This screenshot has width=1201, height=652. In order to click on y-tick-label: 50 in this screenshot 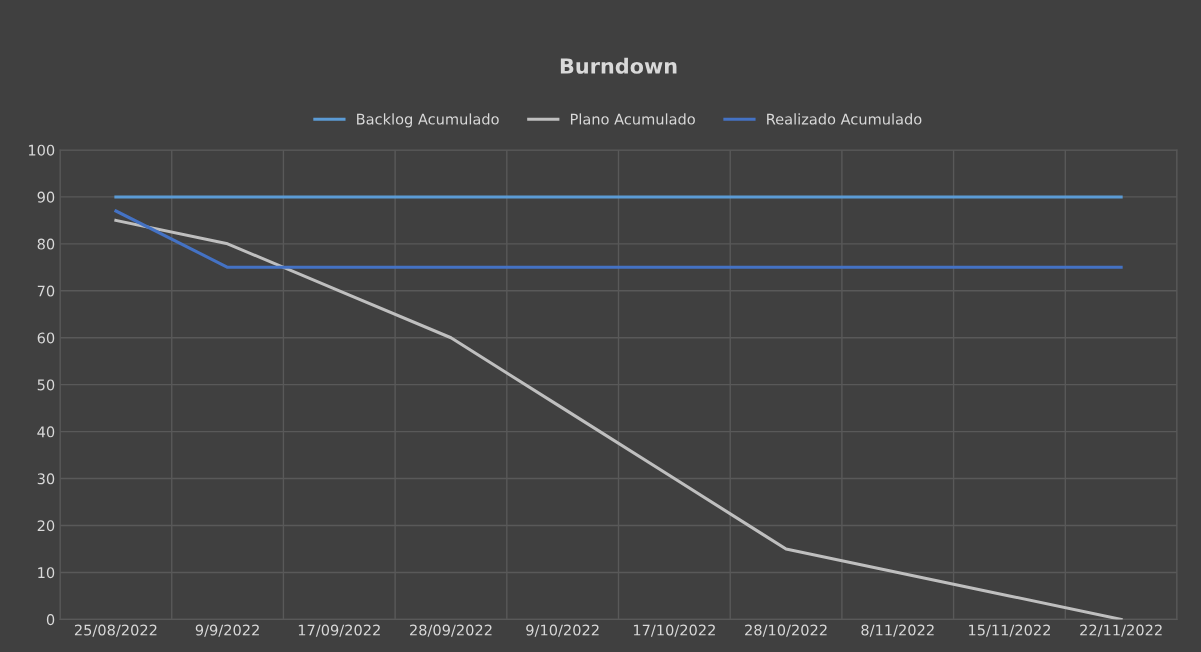, I will do `click(46, 385)`.